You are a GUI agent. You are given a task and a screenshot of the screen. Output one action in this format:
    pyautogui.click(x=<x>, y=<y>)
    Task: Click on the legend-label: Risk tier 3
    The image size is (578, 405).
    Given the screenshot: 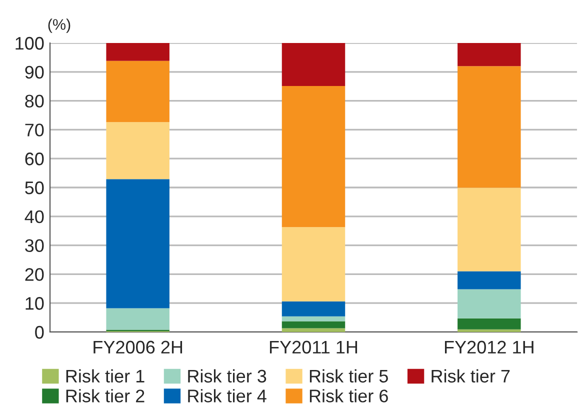 What is the action you would take?
    pyautogui.click(x=227, y=376)
    